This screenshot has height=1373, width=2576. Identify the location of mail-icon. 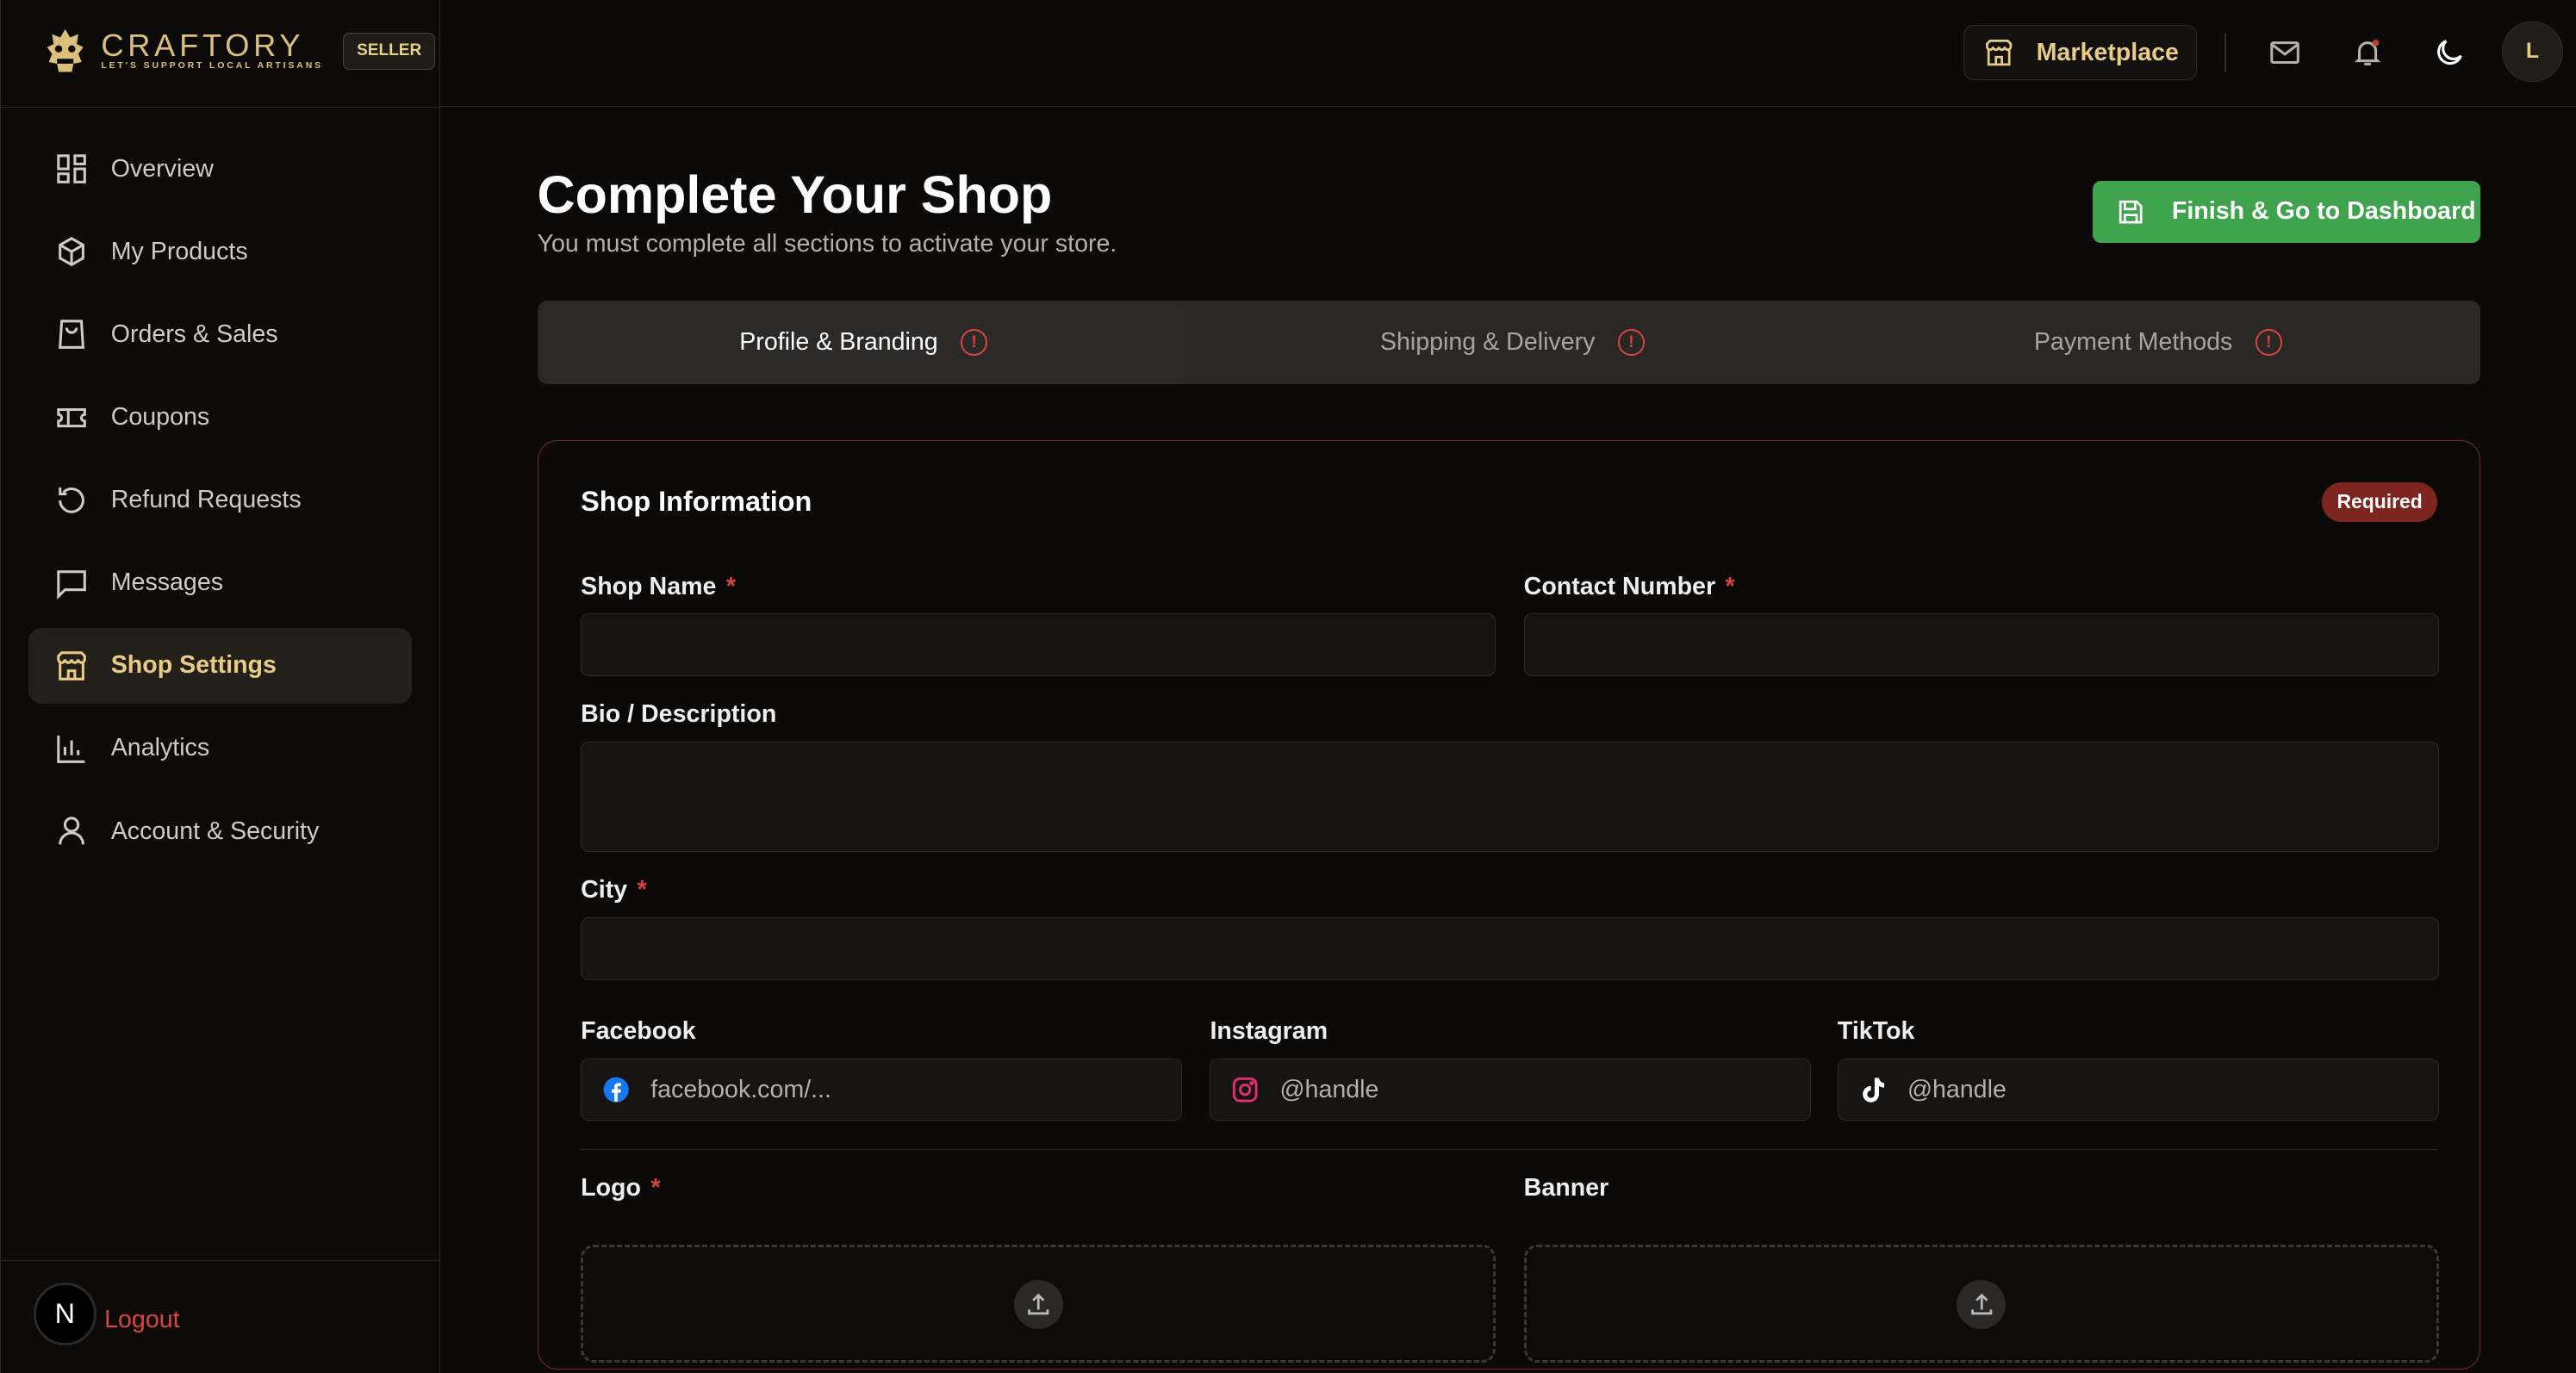
(2284, 53).